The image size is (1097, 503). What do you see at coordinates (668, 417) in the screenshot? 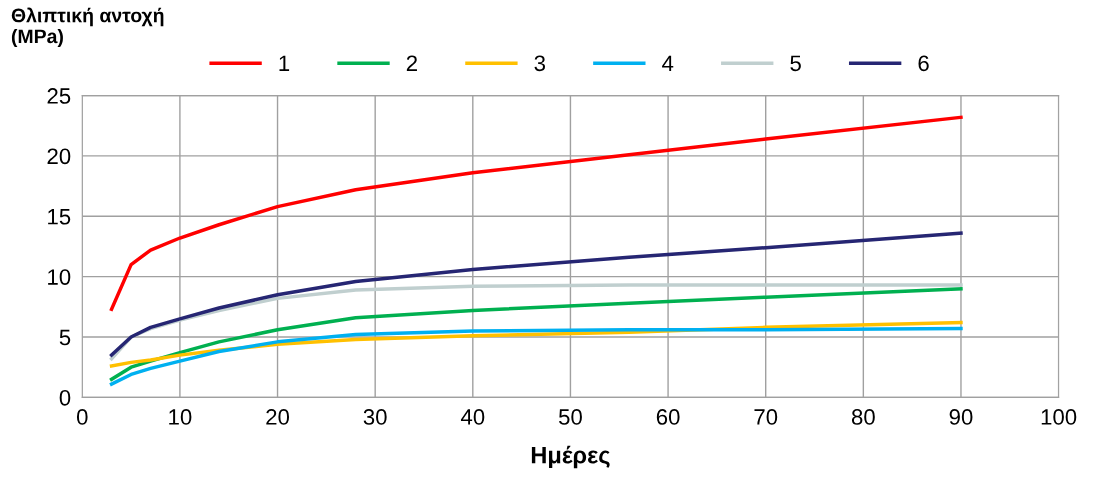
I see `x-tick-label: 60` at bounding box center [668, 417].